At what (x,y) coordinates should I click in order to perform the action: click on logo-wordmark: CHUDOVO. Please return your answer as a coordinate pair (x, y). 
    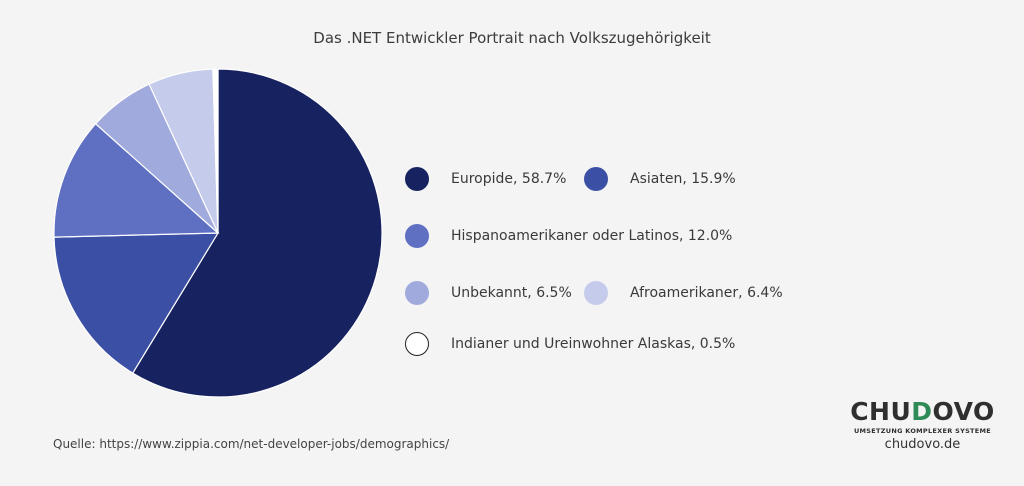
    Looking at the image, I should click on (922, 411).